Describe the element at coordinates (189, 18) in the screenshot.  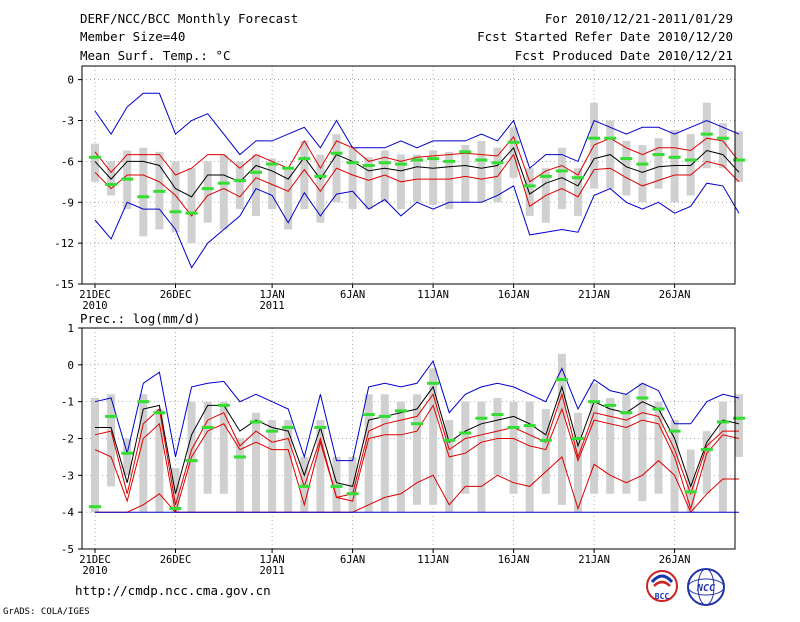
I see `figure-title: DERF/NCC/BCC Monthly Forecast` at that location.